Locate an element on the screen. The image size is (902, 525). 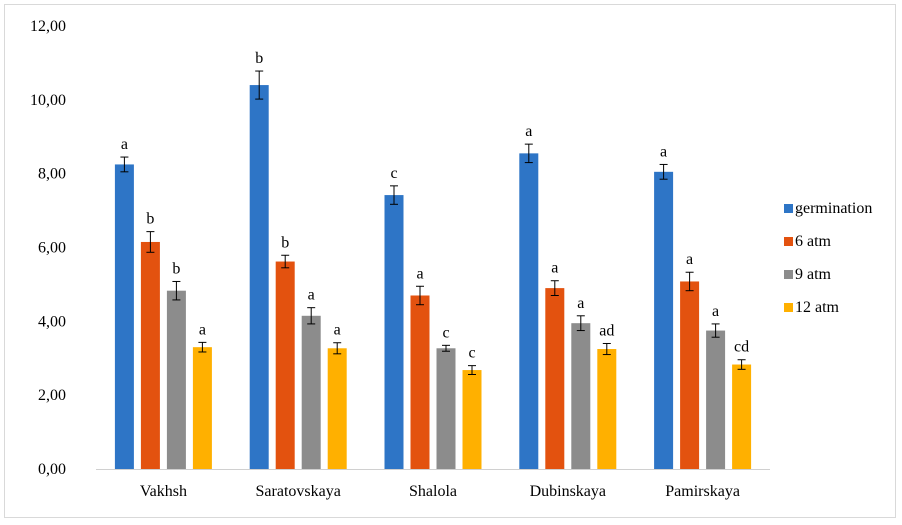
y-tick-label: 2,00 is located at coordinates (52, 395).